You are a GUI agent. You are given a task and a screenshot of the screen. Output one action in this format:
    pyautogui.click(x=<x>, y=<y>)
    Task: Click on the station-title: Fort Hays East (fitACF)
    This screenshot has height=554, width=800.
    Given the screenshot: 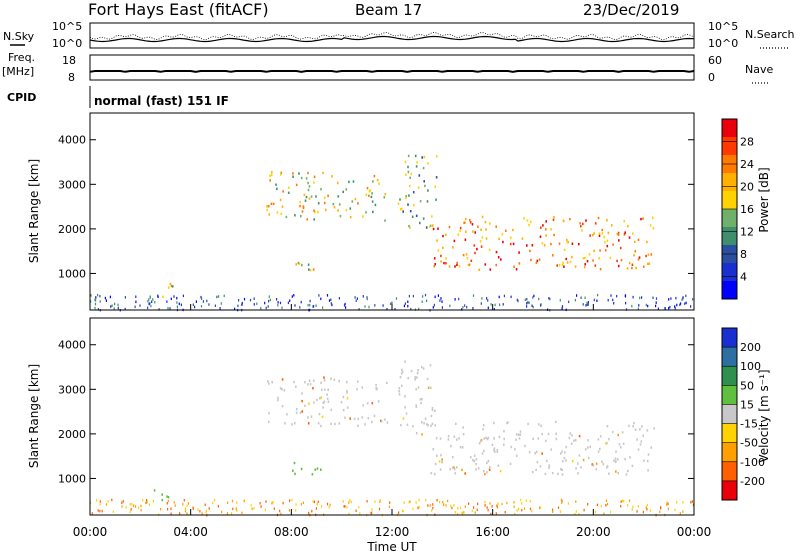 What is the action you would take?
    pyautogui.click(x=178, y=9)
    